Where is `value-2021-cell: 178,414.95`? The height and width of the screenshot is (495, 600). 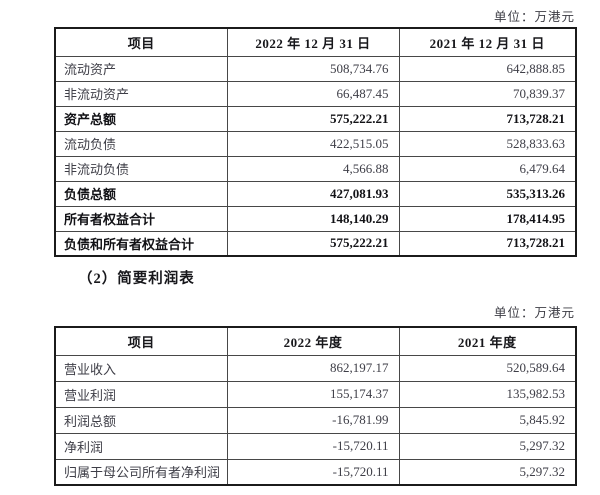 value-2021-cell: 178,414.95 is located at coordinates (487, 218).